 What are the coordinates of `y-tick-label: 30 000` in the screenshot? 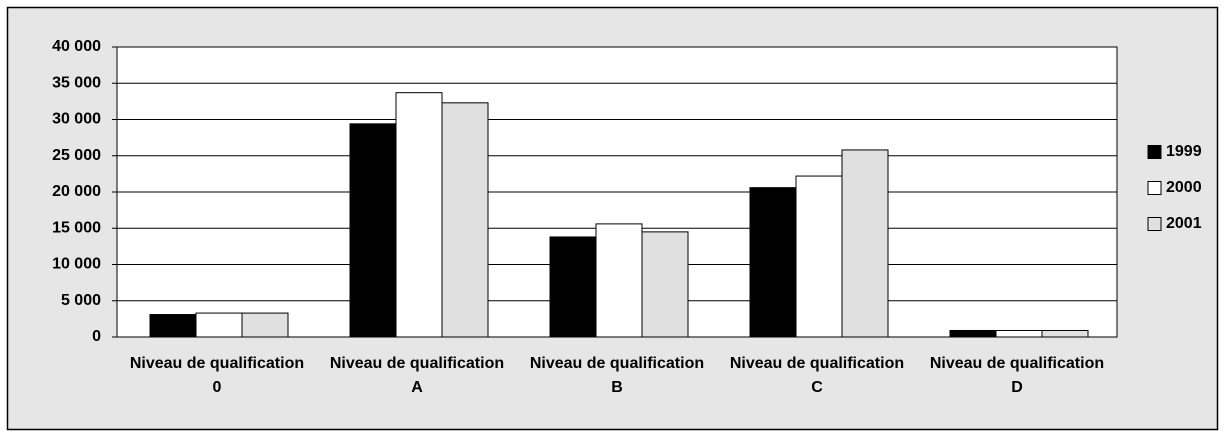 It's located at (76, 119).